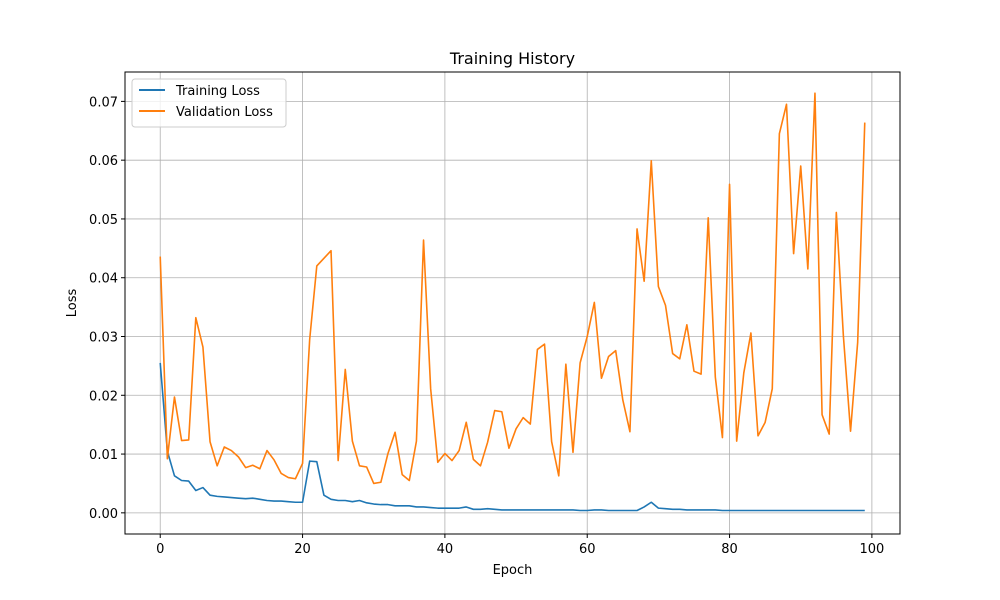 Image resolution: width=1000 pixels, height=600 pixels. What do you see at coordinates (103, 455) in the screenshot?
I see `y-tick-label: 0.01` at bounding box center [103, 455].